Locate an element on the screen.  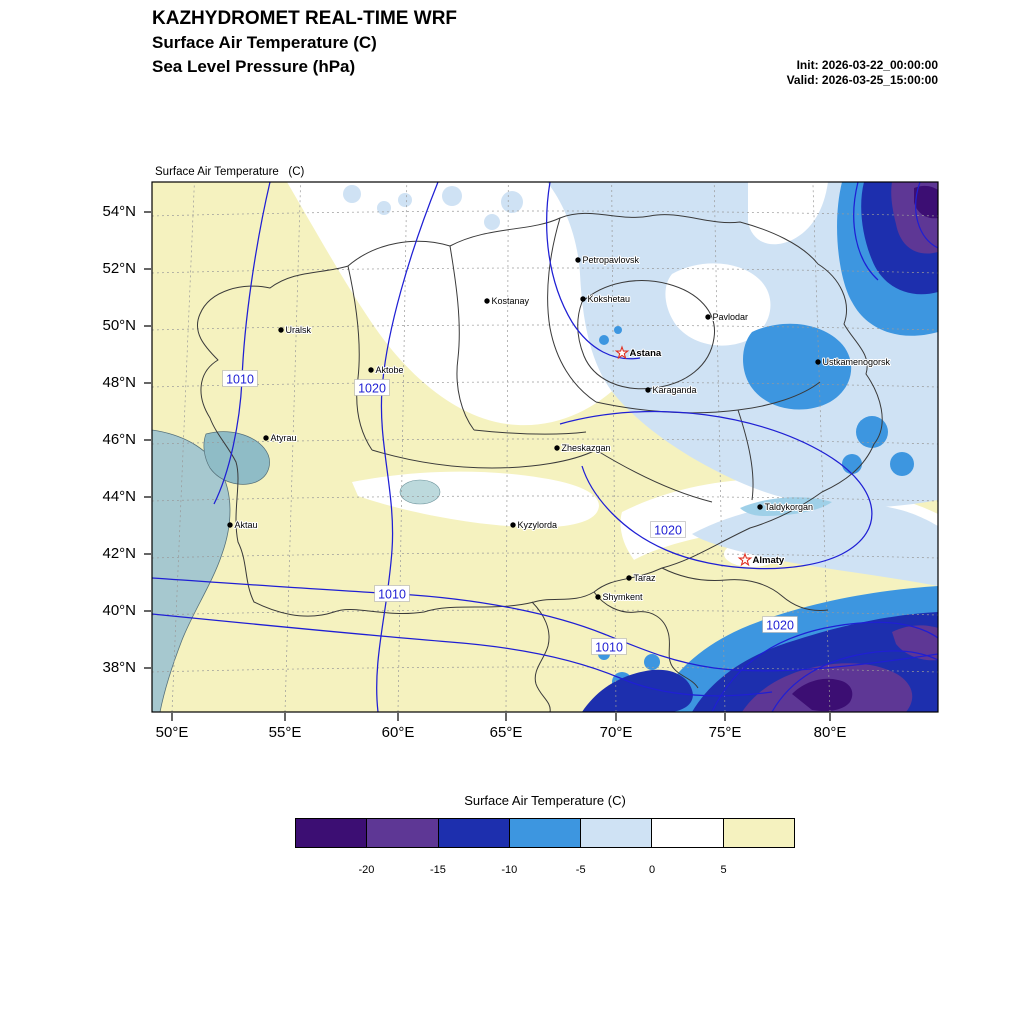
lon-axis-label: 65°E is located at coordinates (506, 732).